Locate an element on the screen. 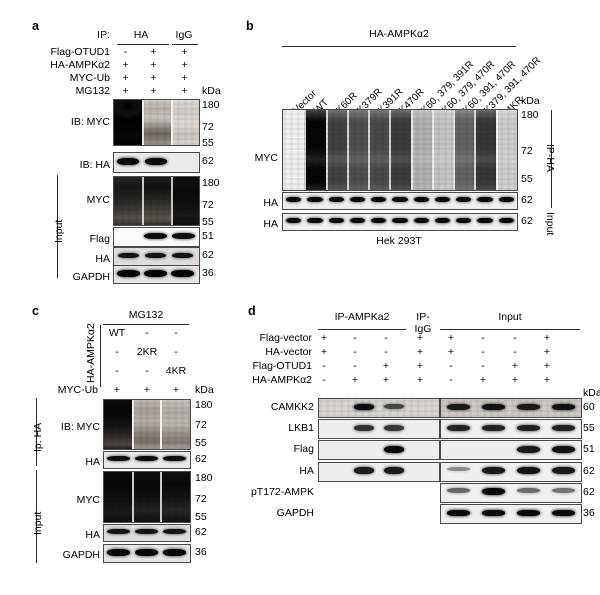 This screenshot has height=595, width=600. panel-d-treat-0-5: - is located at coordinates (483, 338).